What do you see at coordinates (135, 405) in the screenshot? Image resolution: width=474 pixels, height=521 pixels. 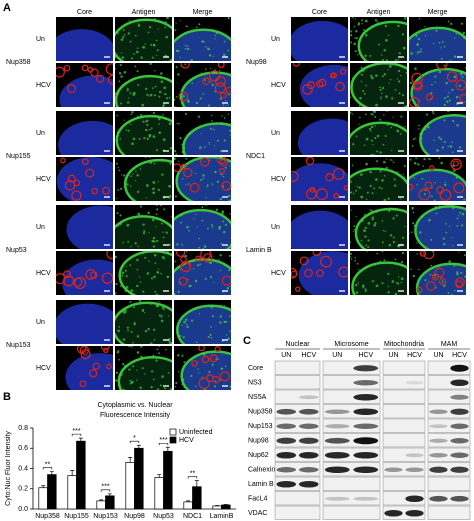 I see `chart-title: Cytoplasmic vs. Nuclear` at bounding box center [135, 405].